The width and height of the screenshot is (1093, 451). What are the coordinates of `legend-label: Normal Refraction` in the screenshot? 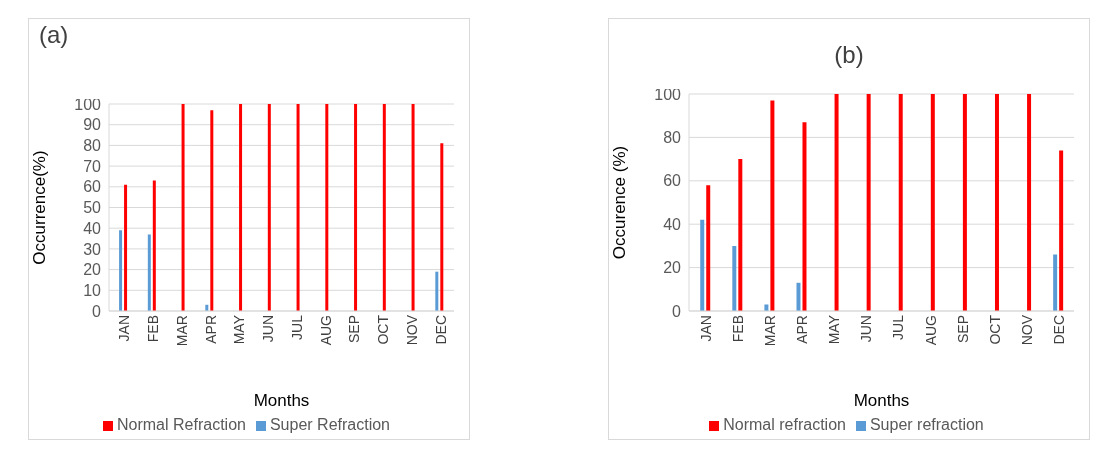 It's located at (181, 424).